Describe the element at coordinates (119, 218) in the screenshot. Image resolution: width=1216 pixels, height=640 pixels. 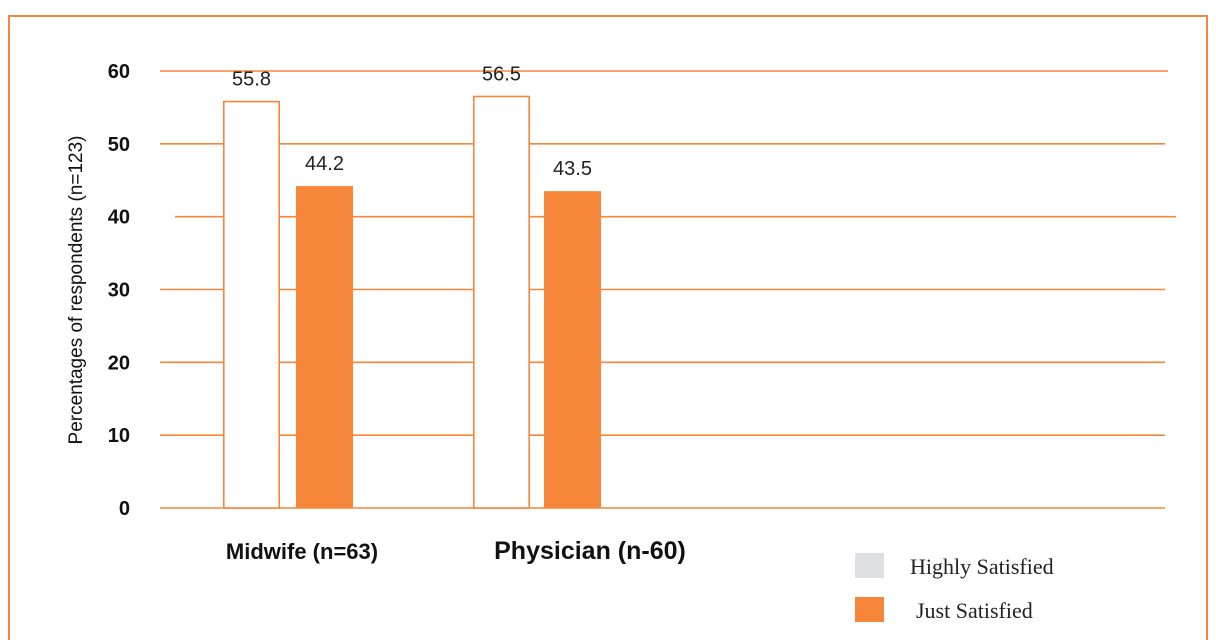
I see `y-tick-label: 40` at that location.